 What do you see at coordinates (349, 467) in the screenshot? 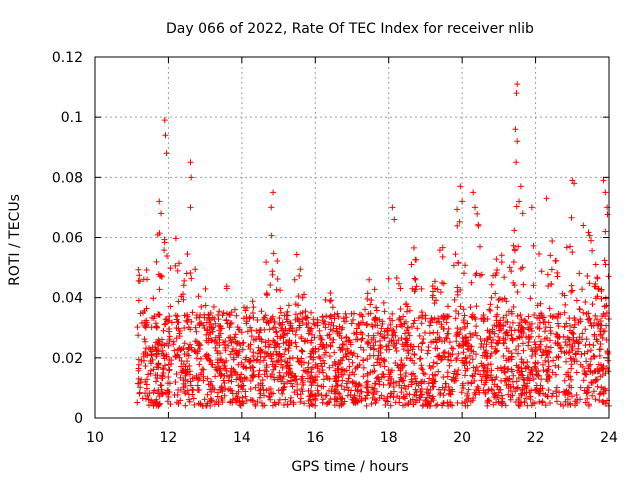
I see `x-axis-label: GPS time / hours` at bounding box center [349, 467].